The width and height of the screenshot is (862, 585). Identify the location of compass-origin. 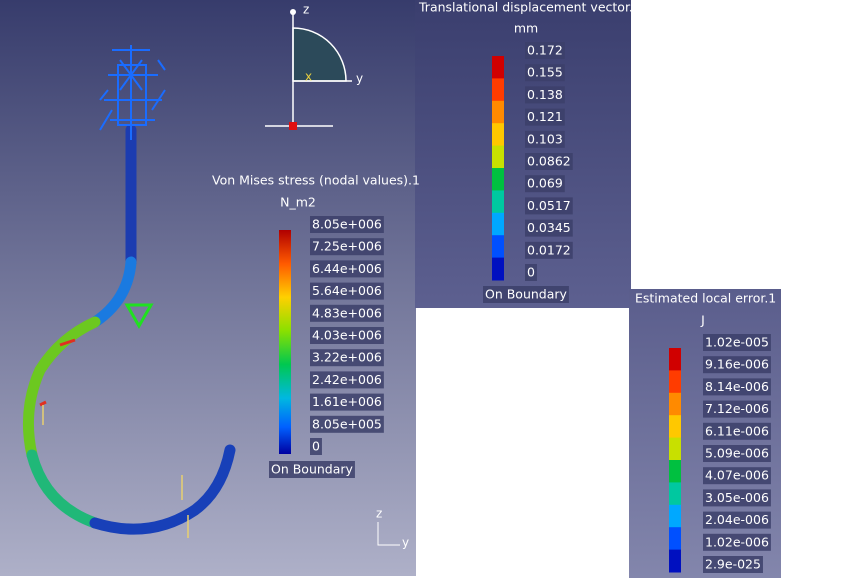
(293, 126).